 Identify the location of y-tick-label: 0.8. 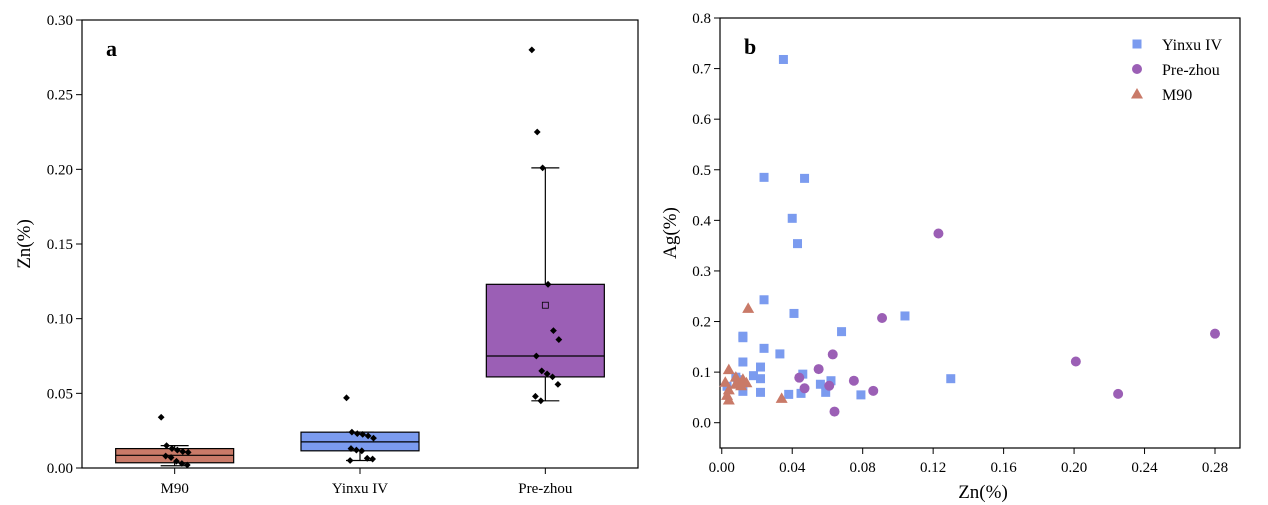
(701, 19).